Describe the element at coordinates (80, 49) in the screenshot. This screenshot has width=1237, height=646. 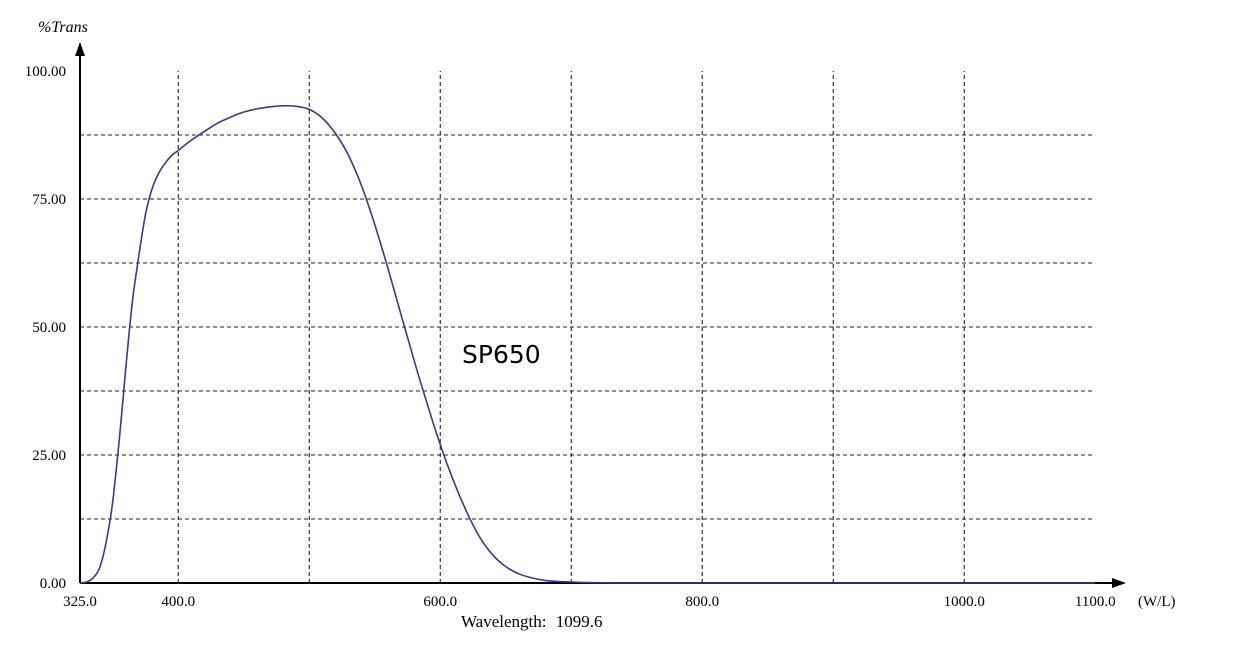
I see `y-axis-arrow` at that location.